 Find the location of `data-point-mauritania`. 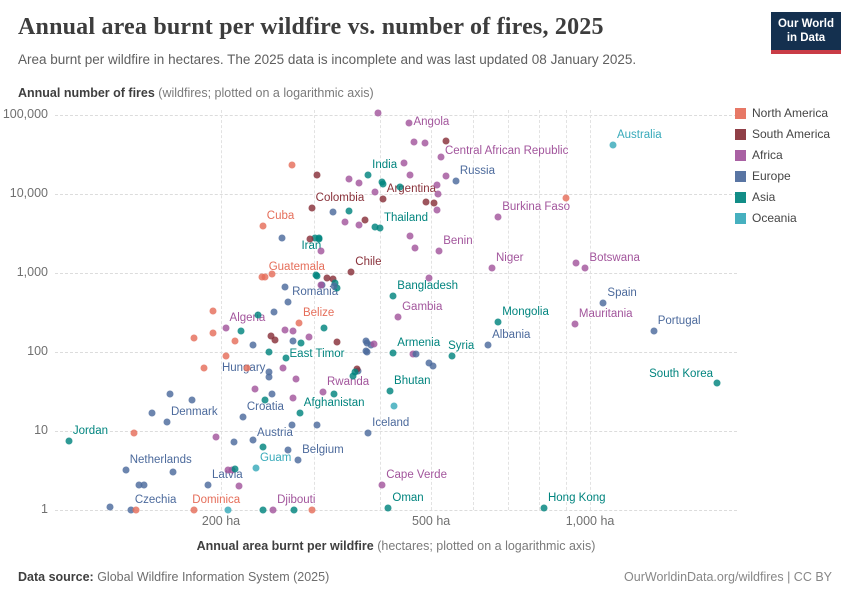

data-point-mauritania is located at coordinates (575, 324).